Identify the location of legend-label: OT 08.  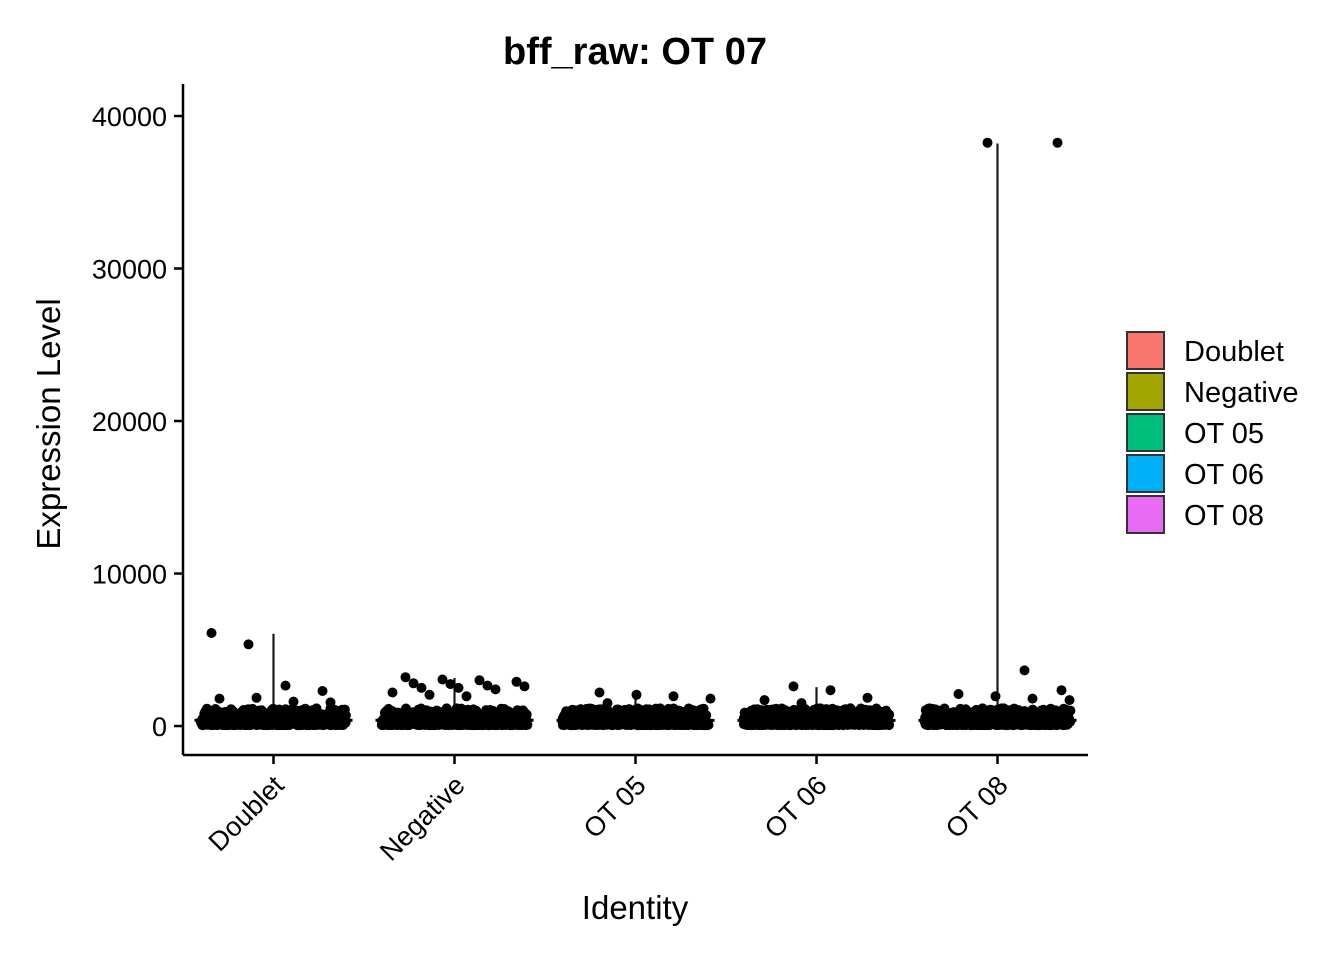
(1224, 516).